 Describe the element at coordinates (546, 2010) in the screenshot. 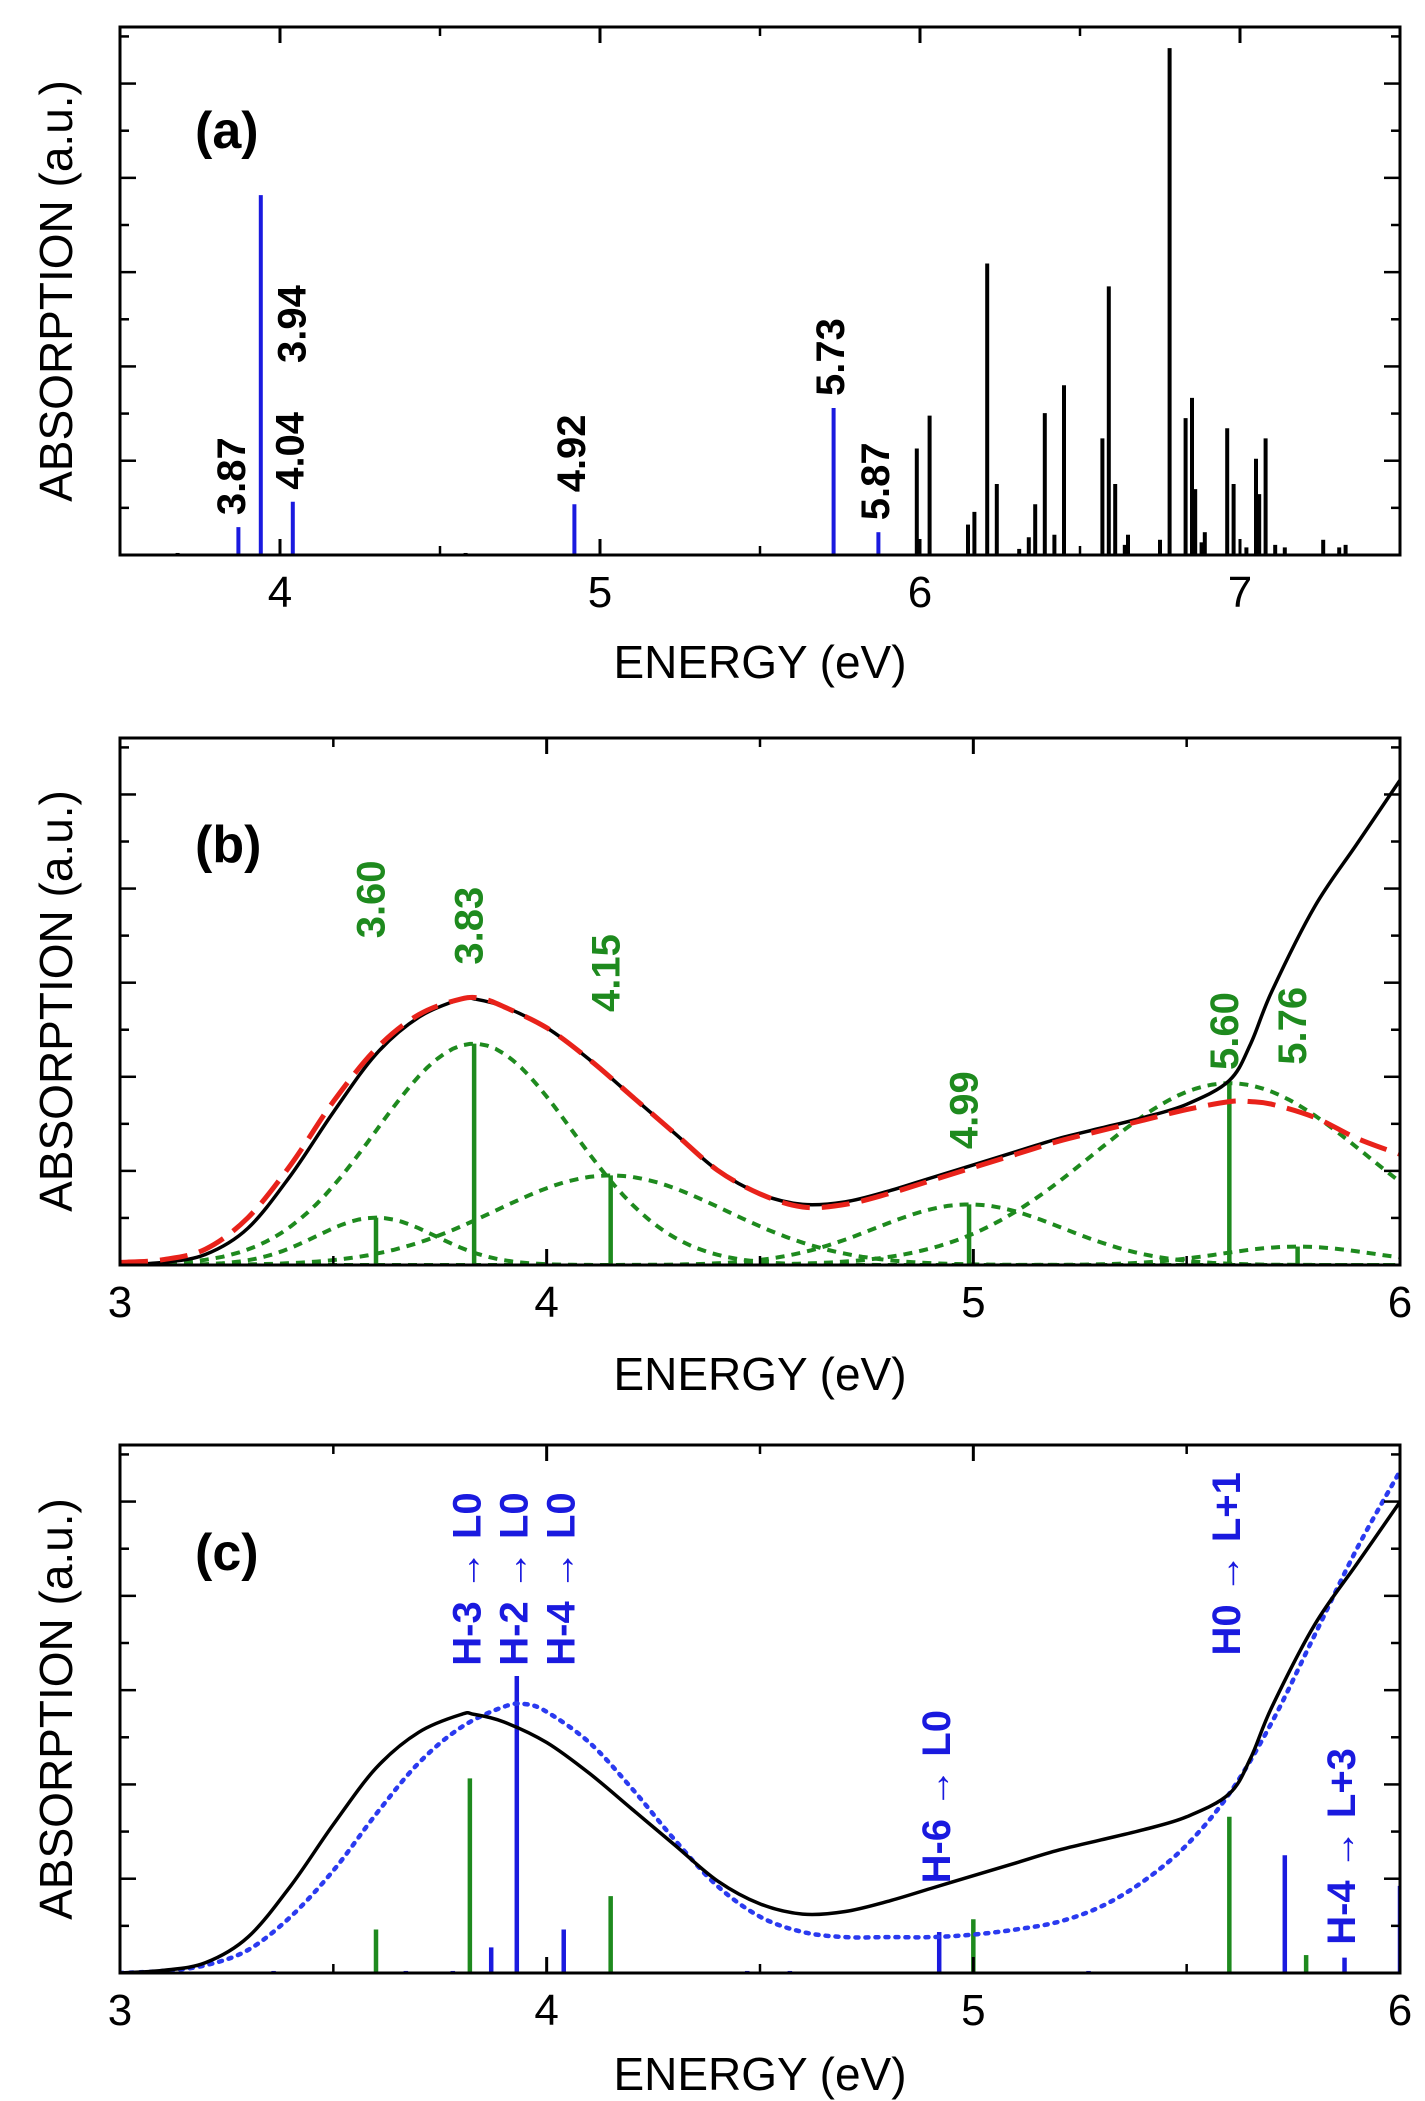

I see `panel-c-xtick-label: 4` at that location.